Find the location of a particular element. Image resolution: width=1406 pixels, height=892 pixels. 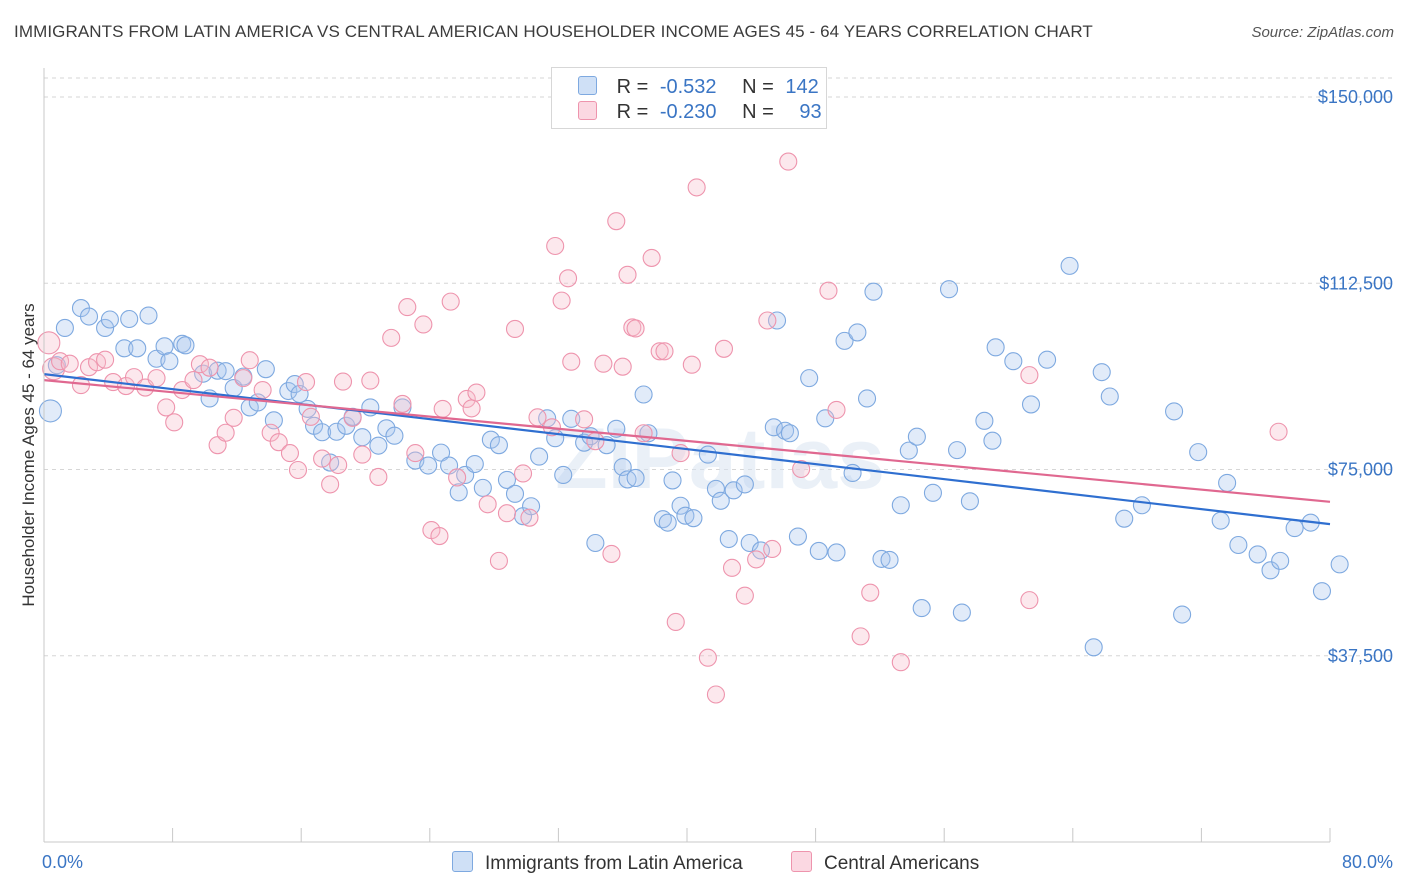

watermark: ZIPatlas is located at coordinates (720, 459).